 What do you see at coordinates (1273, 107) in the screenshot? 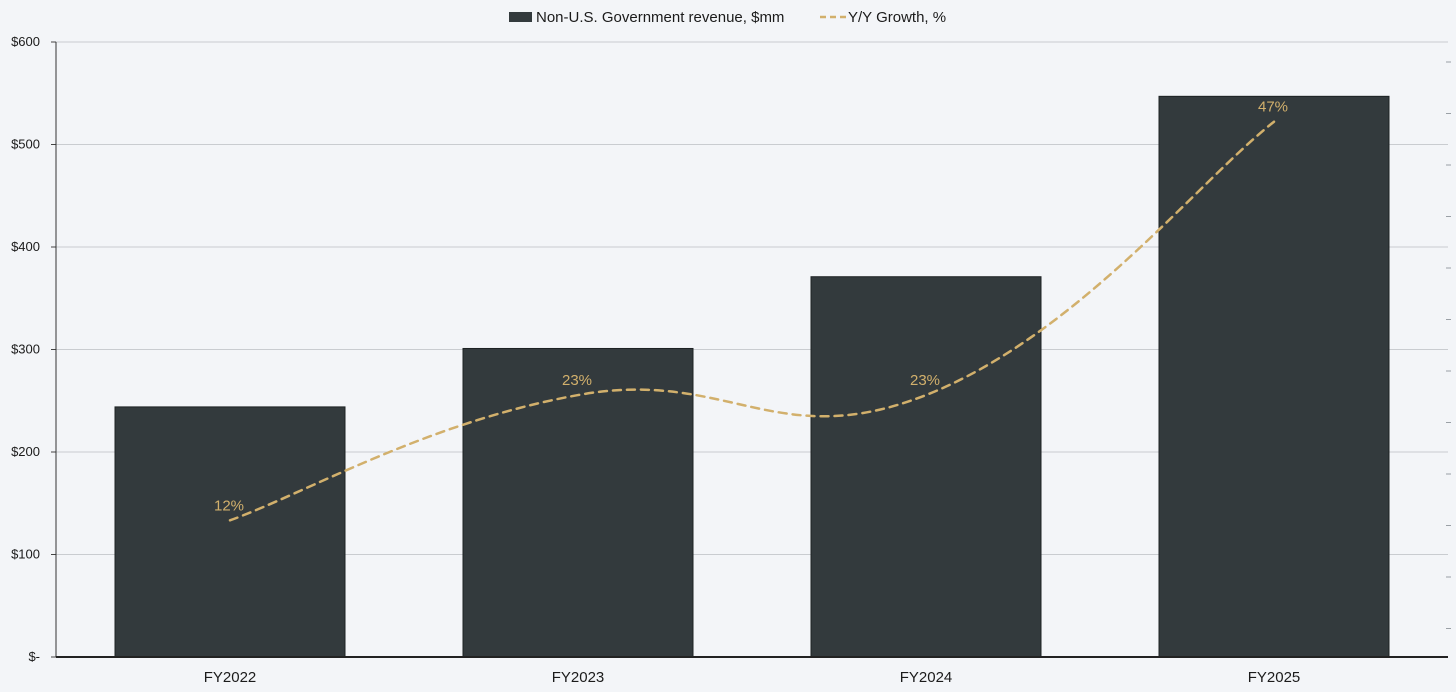
I see `growth-data-label: 47%` at bounding box center [1273, 107].